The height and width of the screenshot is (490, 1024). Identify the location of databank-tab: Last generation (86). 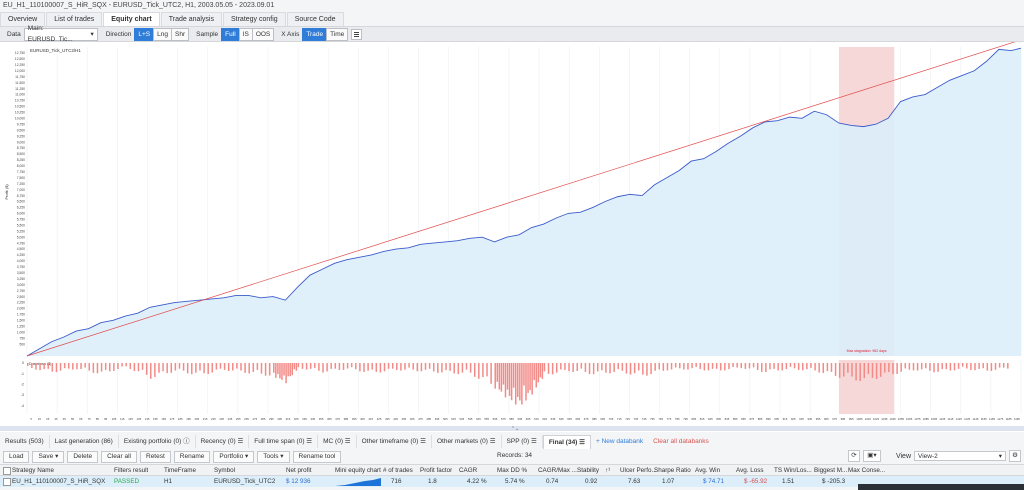
(84, 441).